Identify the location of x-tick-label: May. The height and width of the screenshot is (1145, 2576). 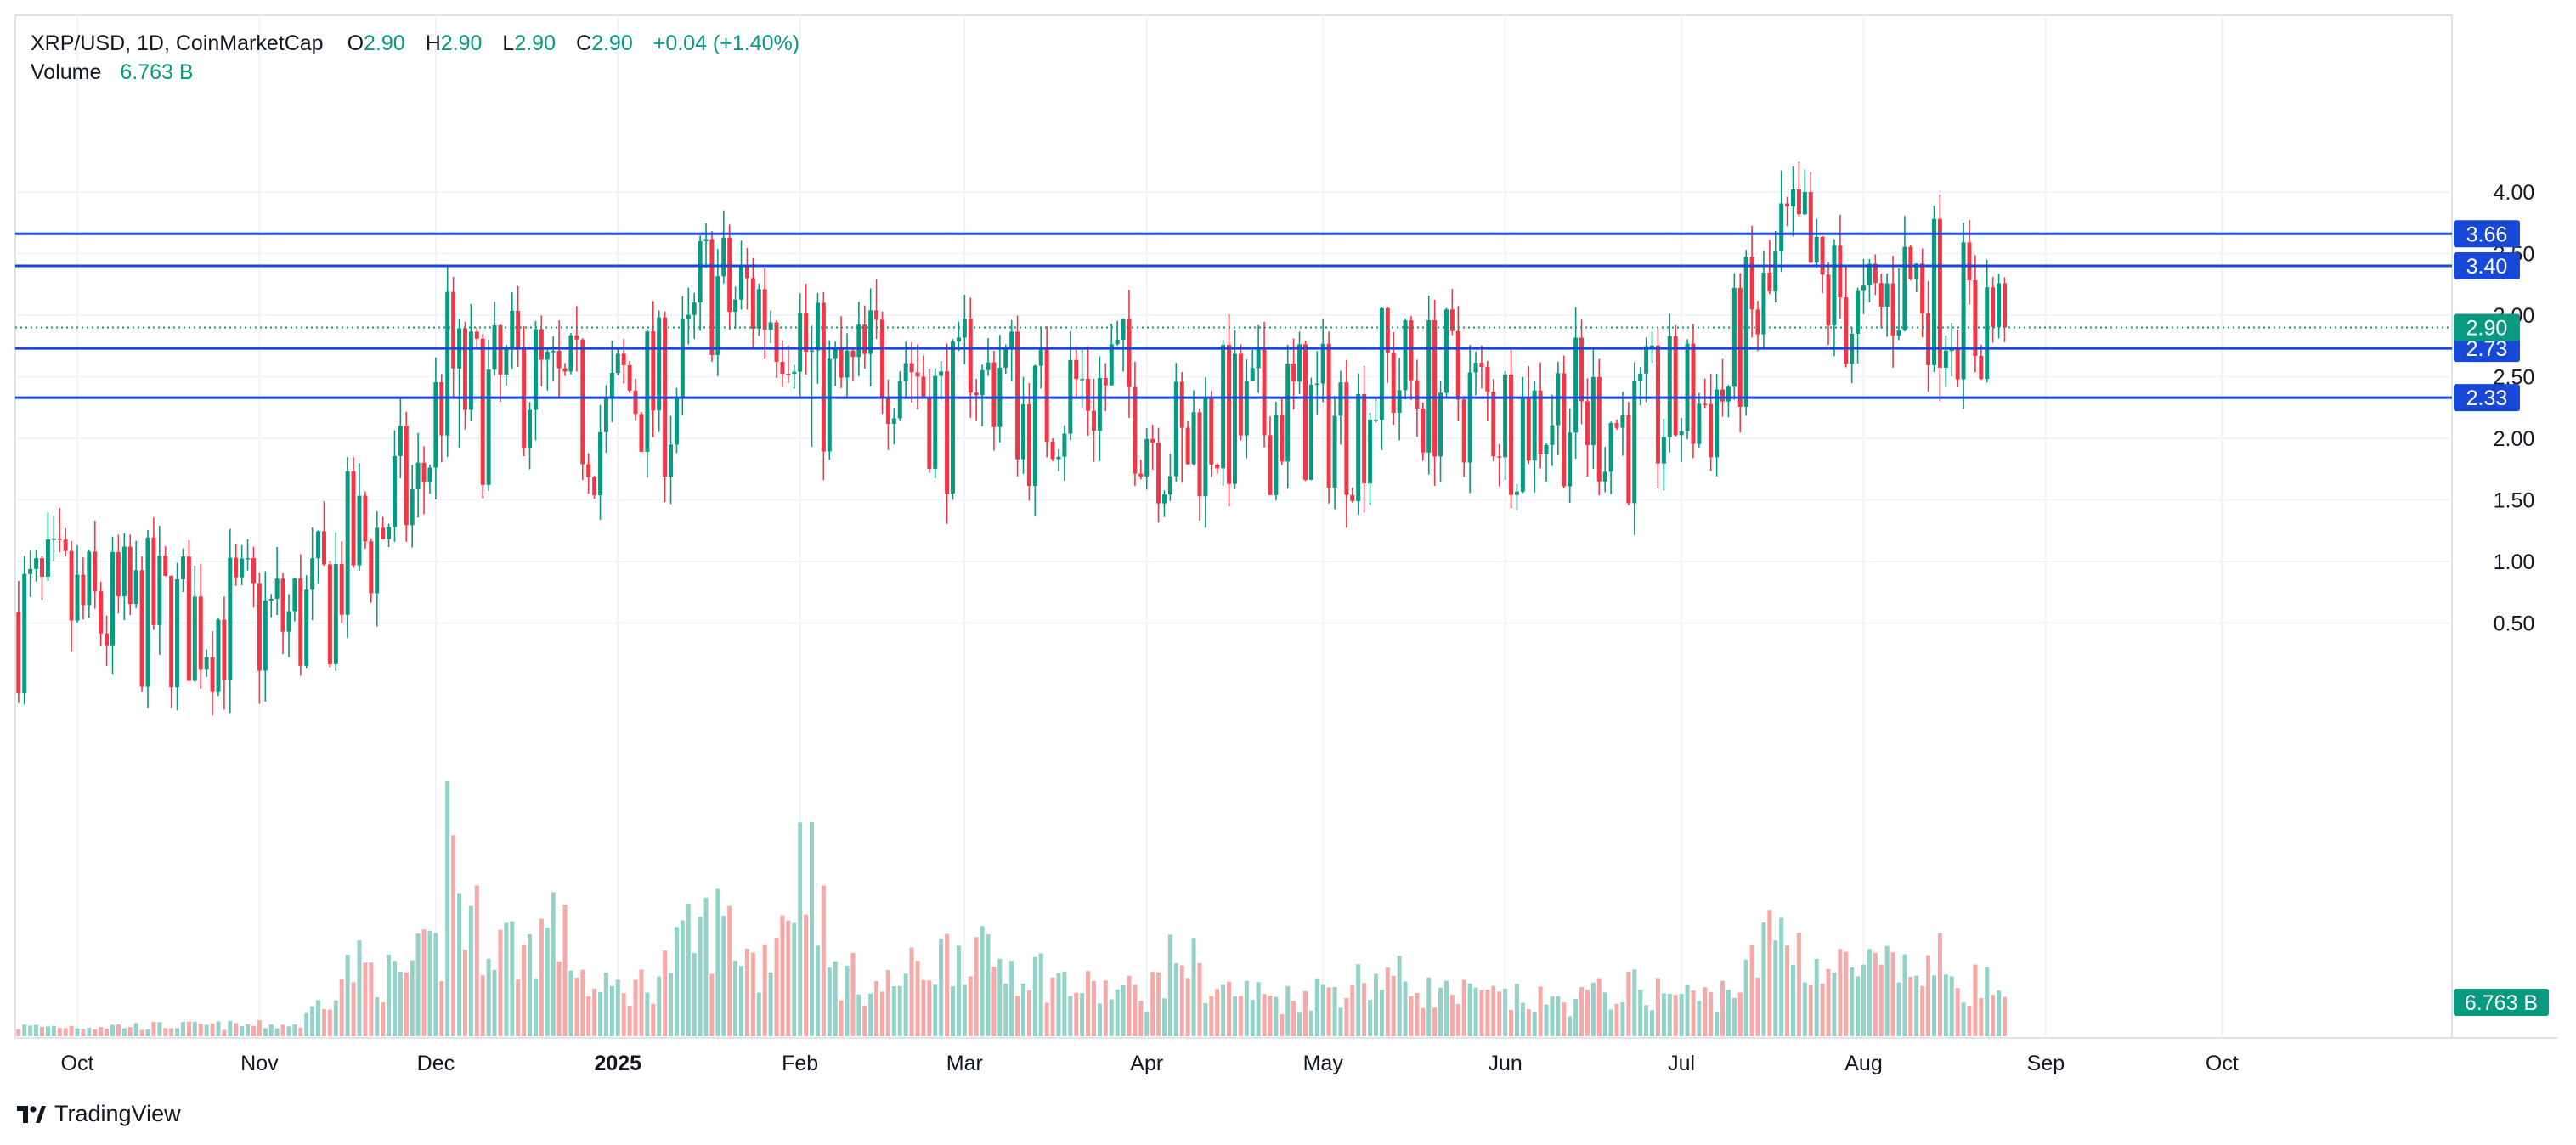
(1323, 1063).